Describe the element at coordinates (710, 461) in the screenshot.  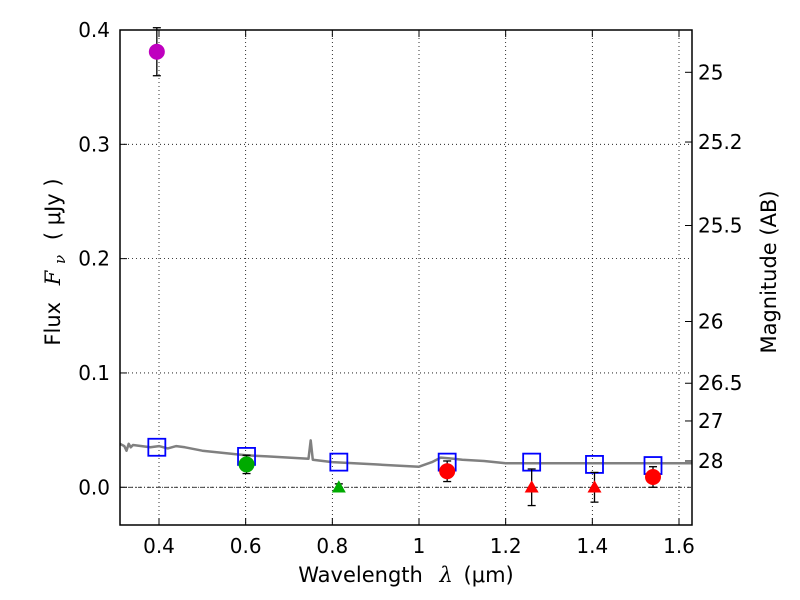
I see `y2-tick-label: 28` at that location.